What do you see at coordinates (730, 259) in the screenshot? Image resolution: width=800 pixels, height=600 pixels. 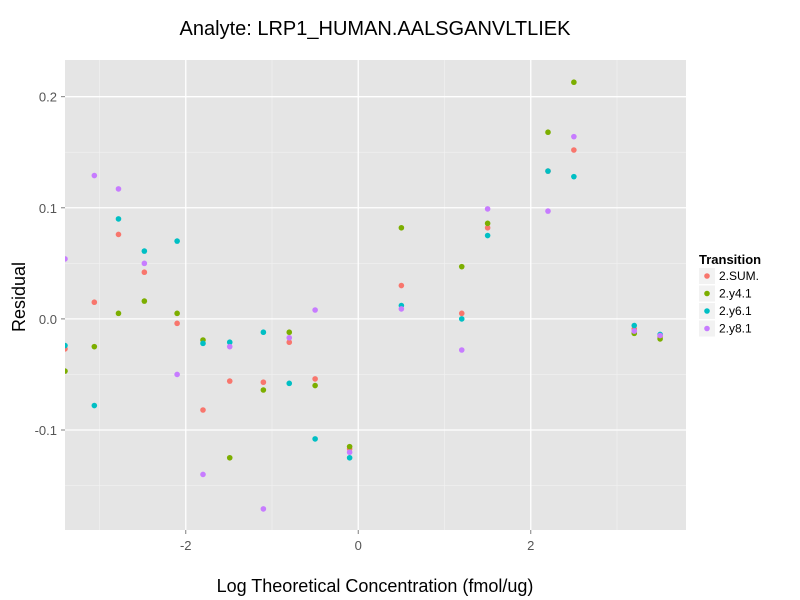 I see `legend-title: Transition` at bounding box center [730, 259].